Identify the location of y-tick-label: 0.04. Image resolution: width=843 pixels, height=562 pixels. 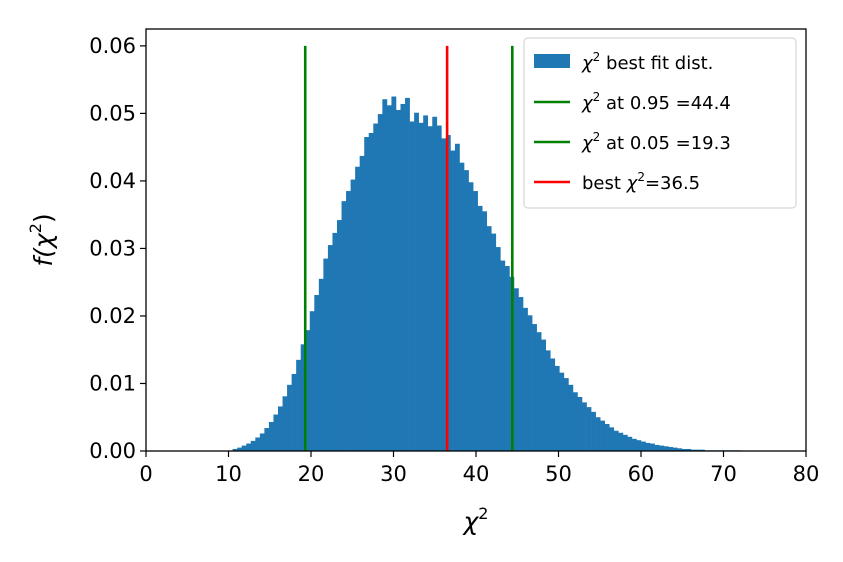
(112, 181).